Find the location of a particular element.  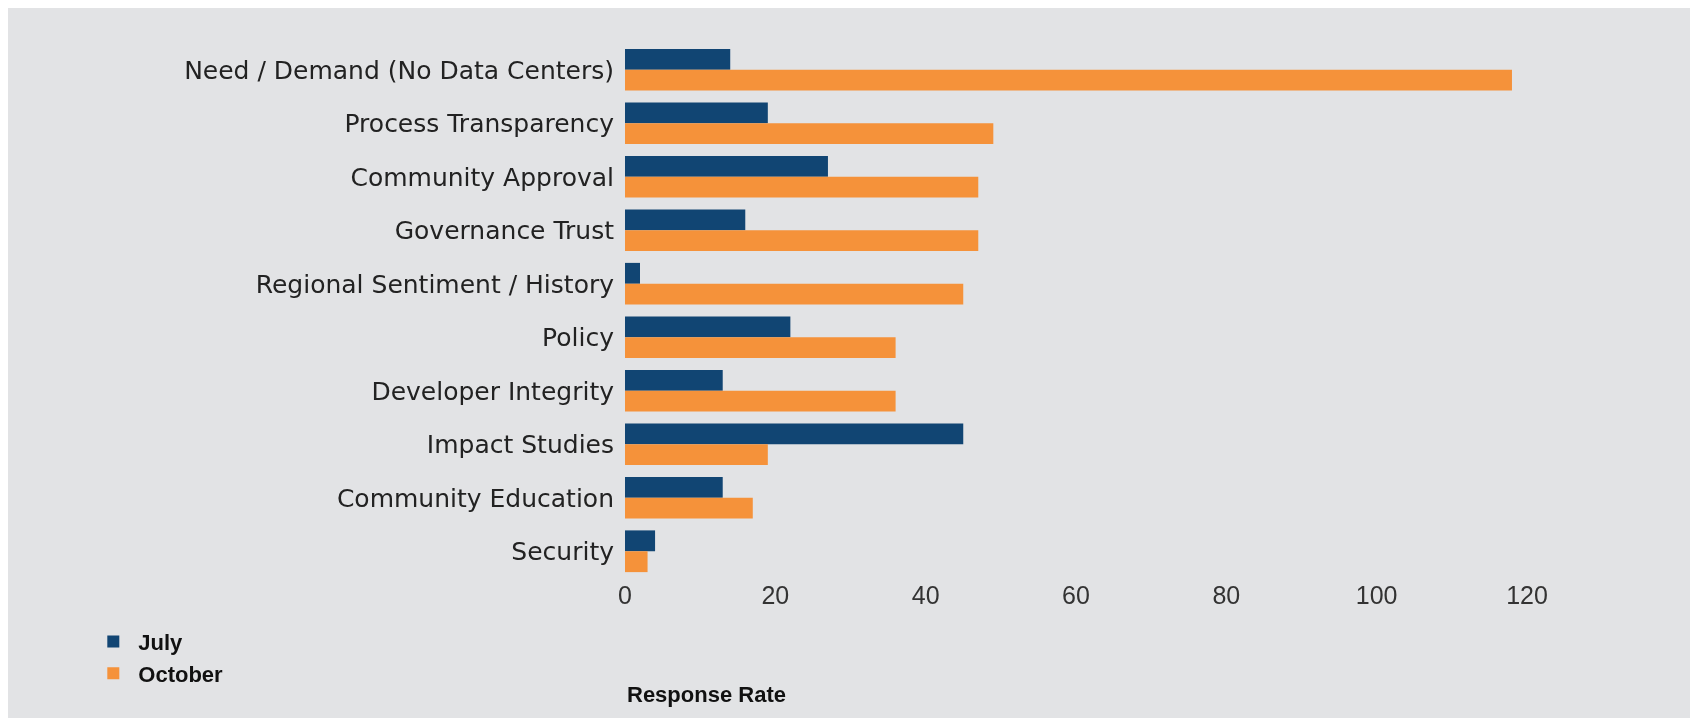

y-tick-label: Developer Integrity is located at coordinates (493, 391).